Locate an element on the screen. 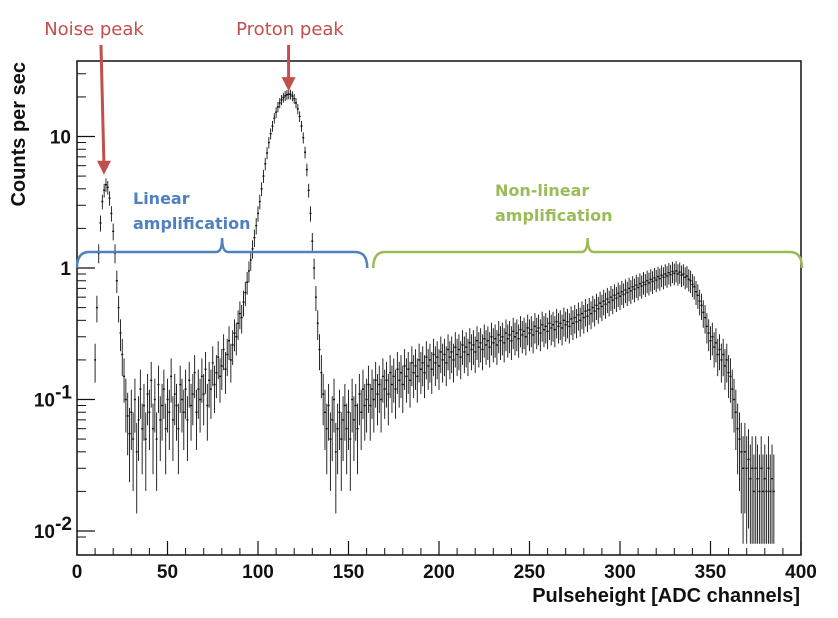 The height and width of the screenshot is (618, 838). noise-peak-label: Noise peak is located at coordinates (94, 29).